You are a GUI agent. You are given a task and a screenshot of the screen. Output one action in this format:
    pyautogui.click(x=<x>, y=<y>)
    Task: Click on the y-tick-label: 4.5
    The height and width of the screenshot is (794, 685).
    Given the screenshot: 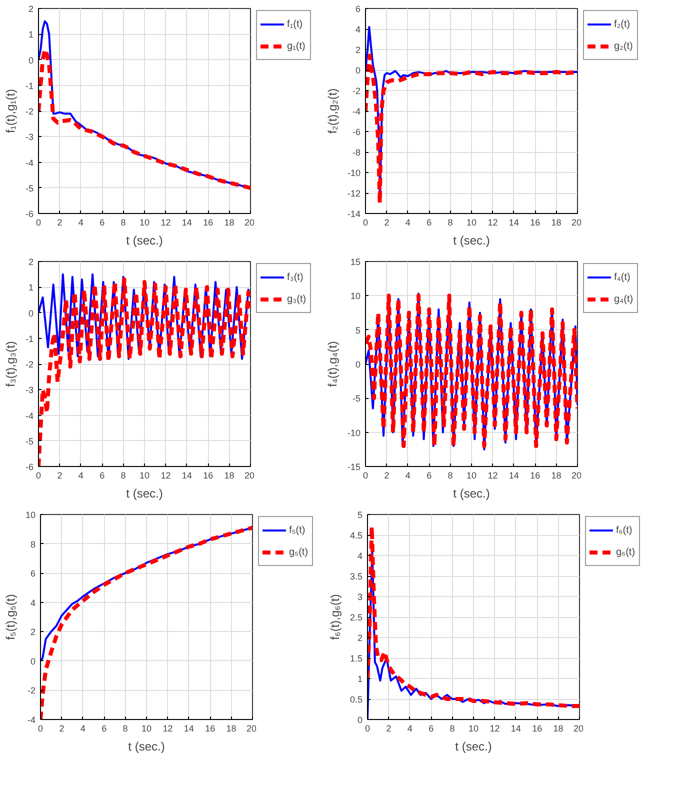 What is the action you would take?
    pyautogui.click(x=356, y=535)
    